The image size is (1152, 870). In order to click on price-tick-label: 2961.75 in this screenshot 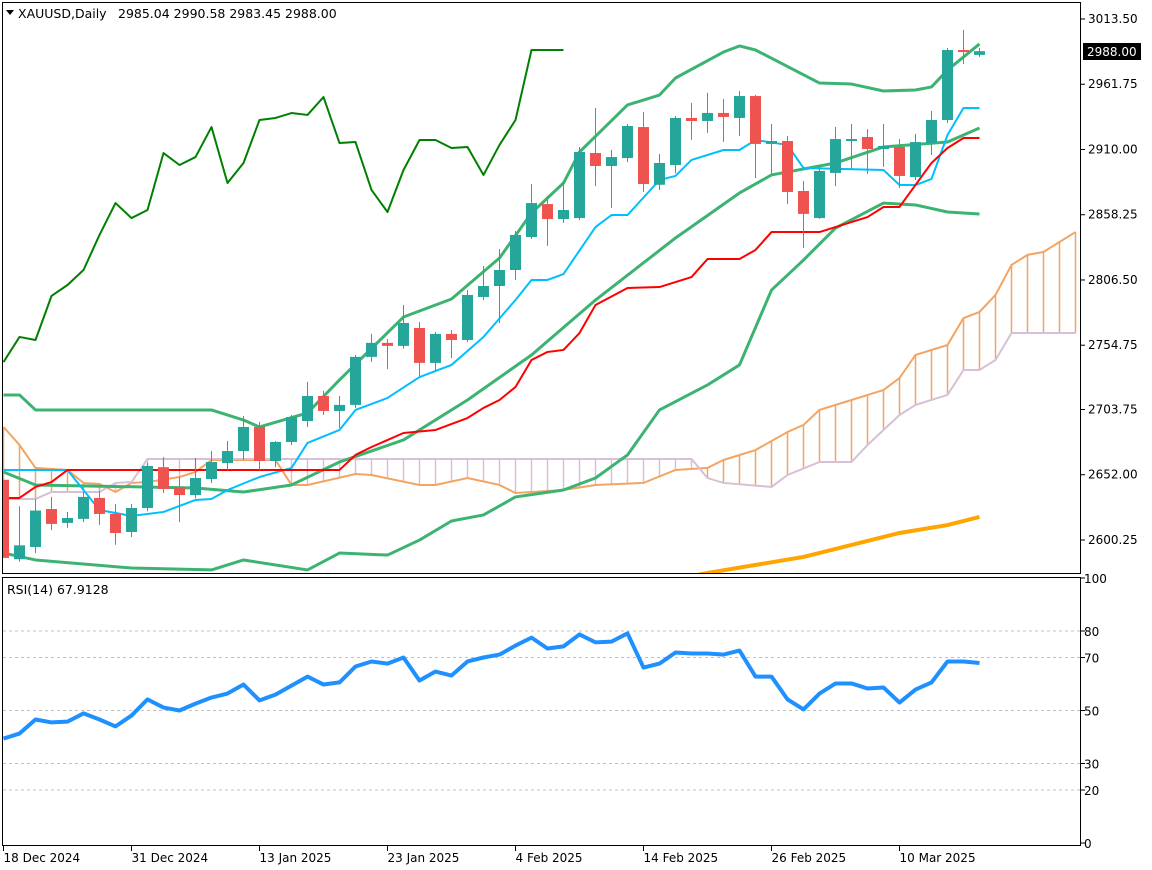, I will do `click(1113, 84)`.